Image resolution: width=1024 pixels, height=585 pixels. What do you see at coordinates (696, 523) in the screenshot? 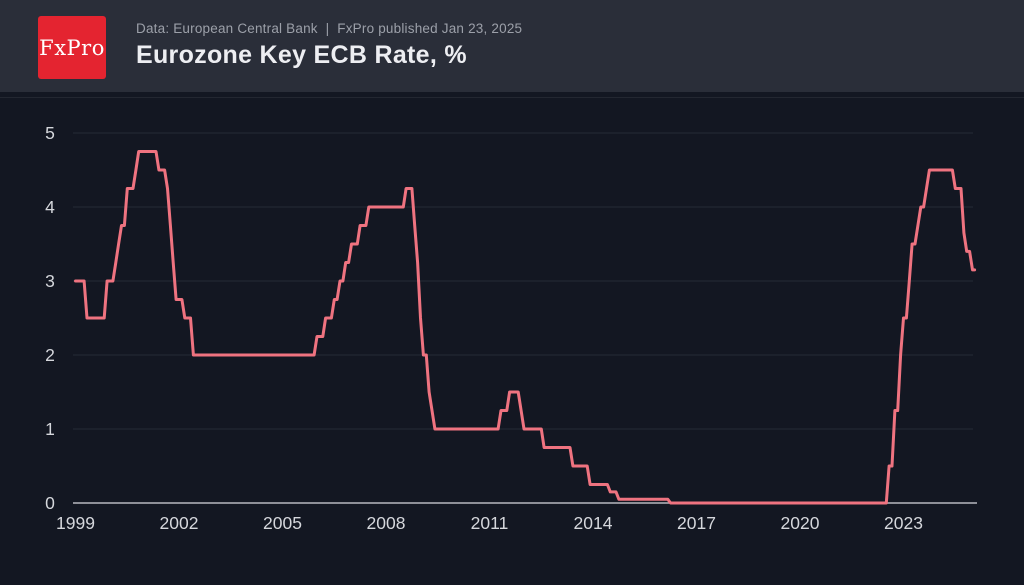
I see `x-tick-label: 2017` at bounding box center [696, 523].